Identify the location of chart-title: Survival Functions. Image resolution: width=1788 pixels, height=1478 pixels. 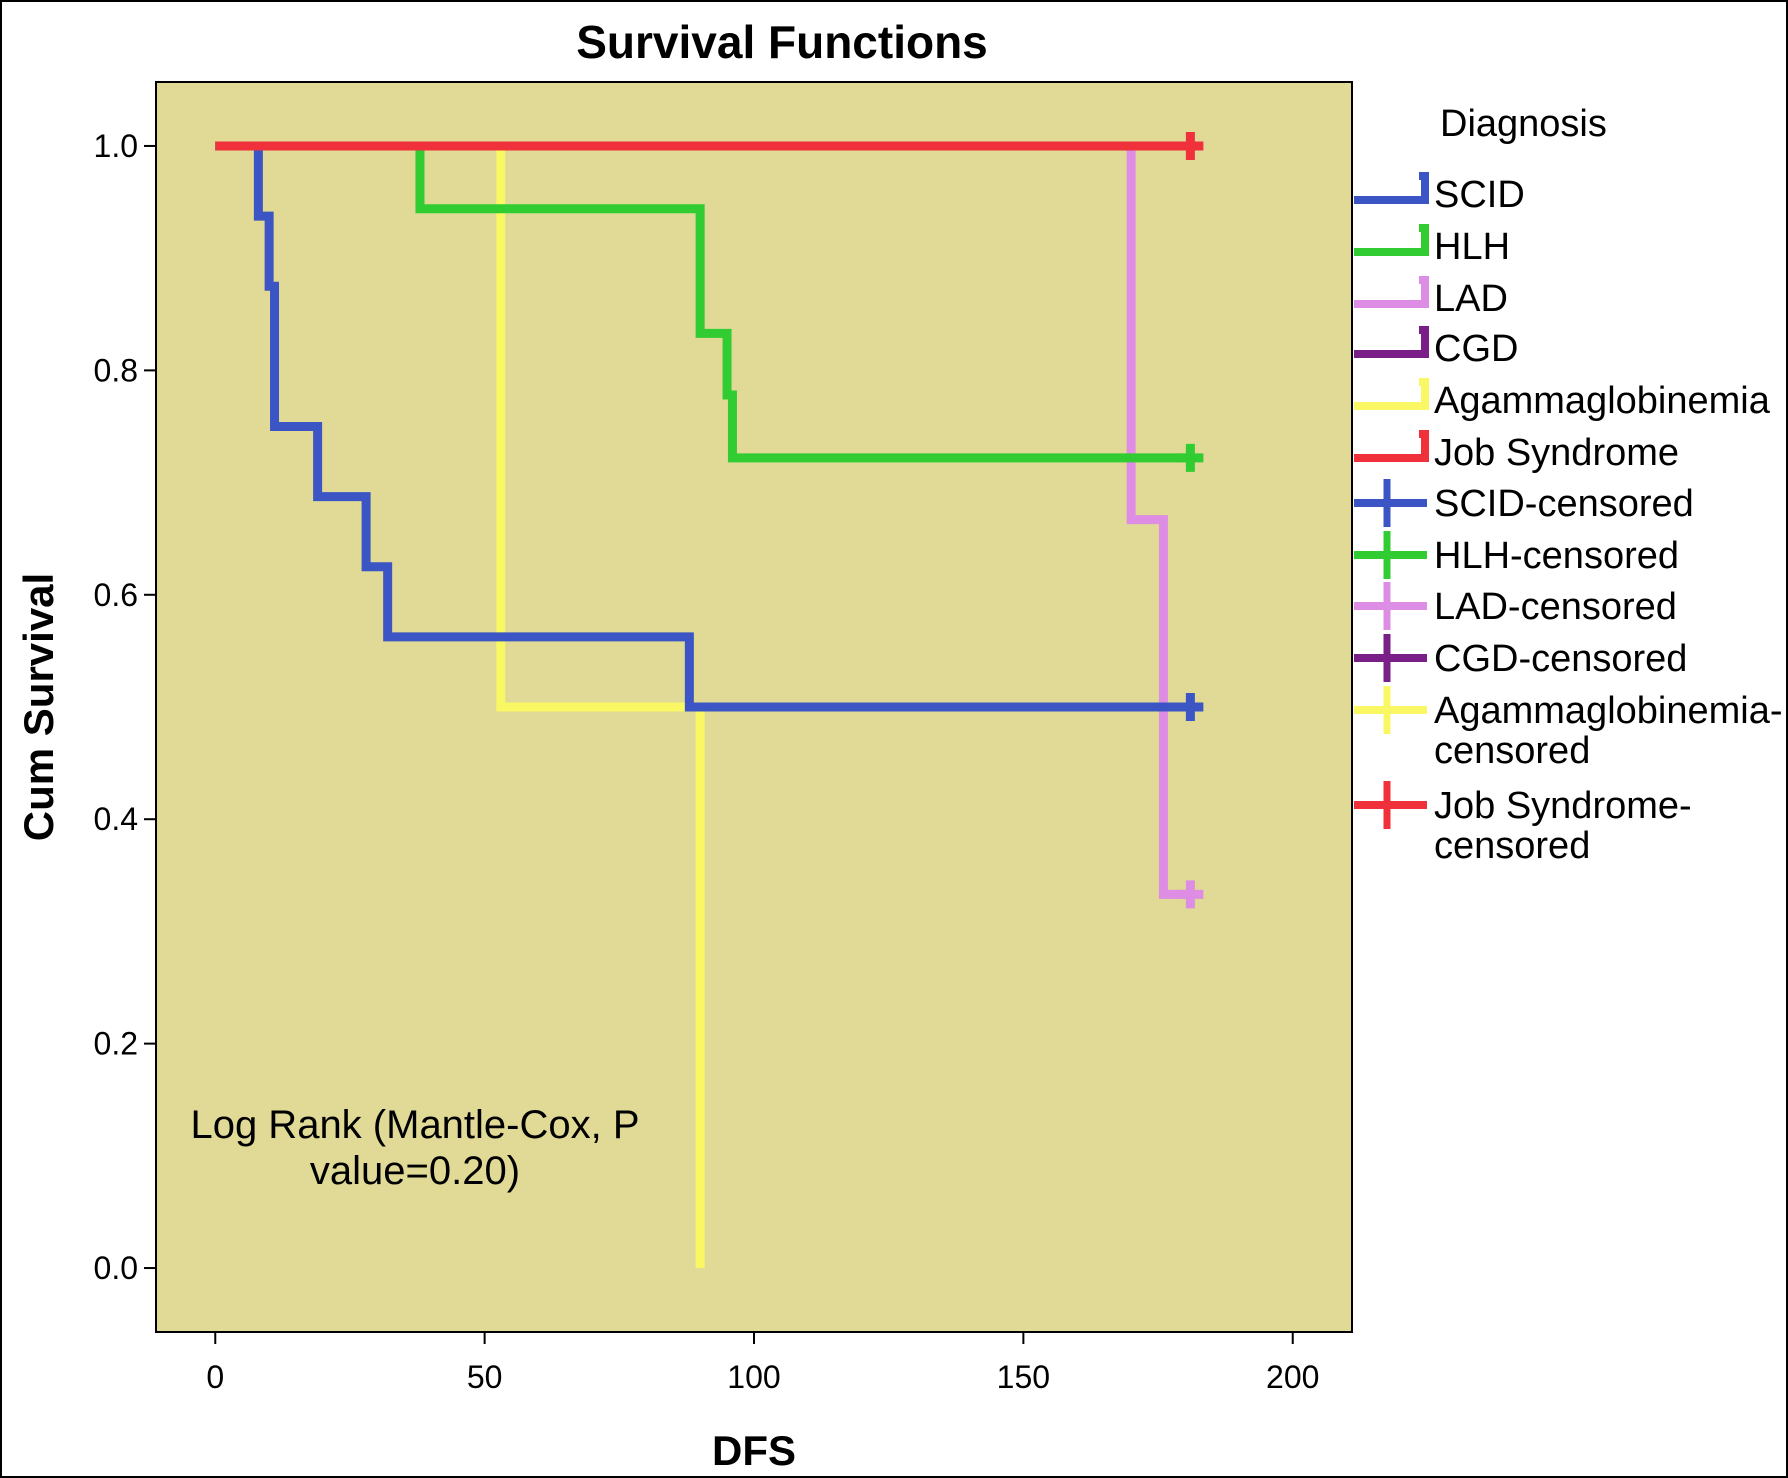
(782, 42).